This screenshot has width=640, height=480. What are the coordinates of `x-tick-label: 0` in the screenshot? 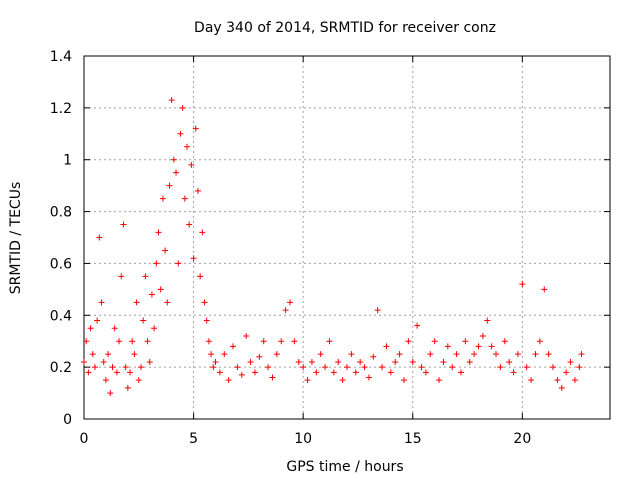 It's located at (84, 439).